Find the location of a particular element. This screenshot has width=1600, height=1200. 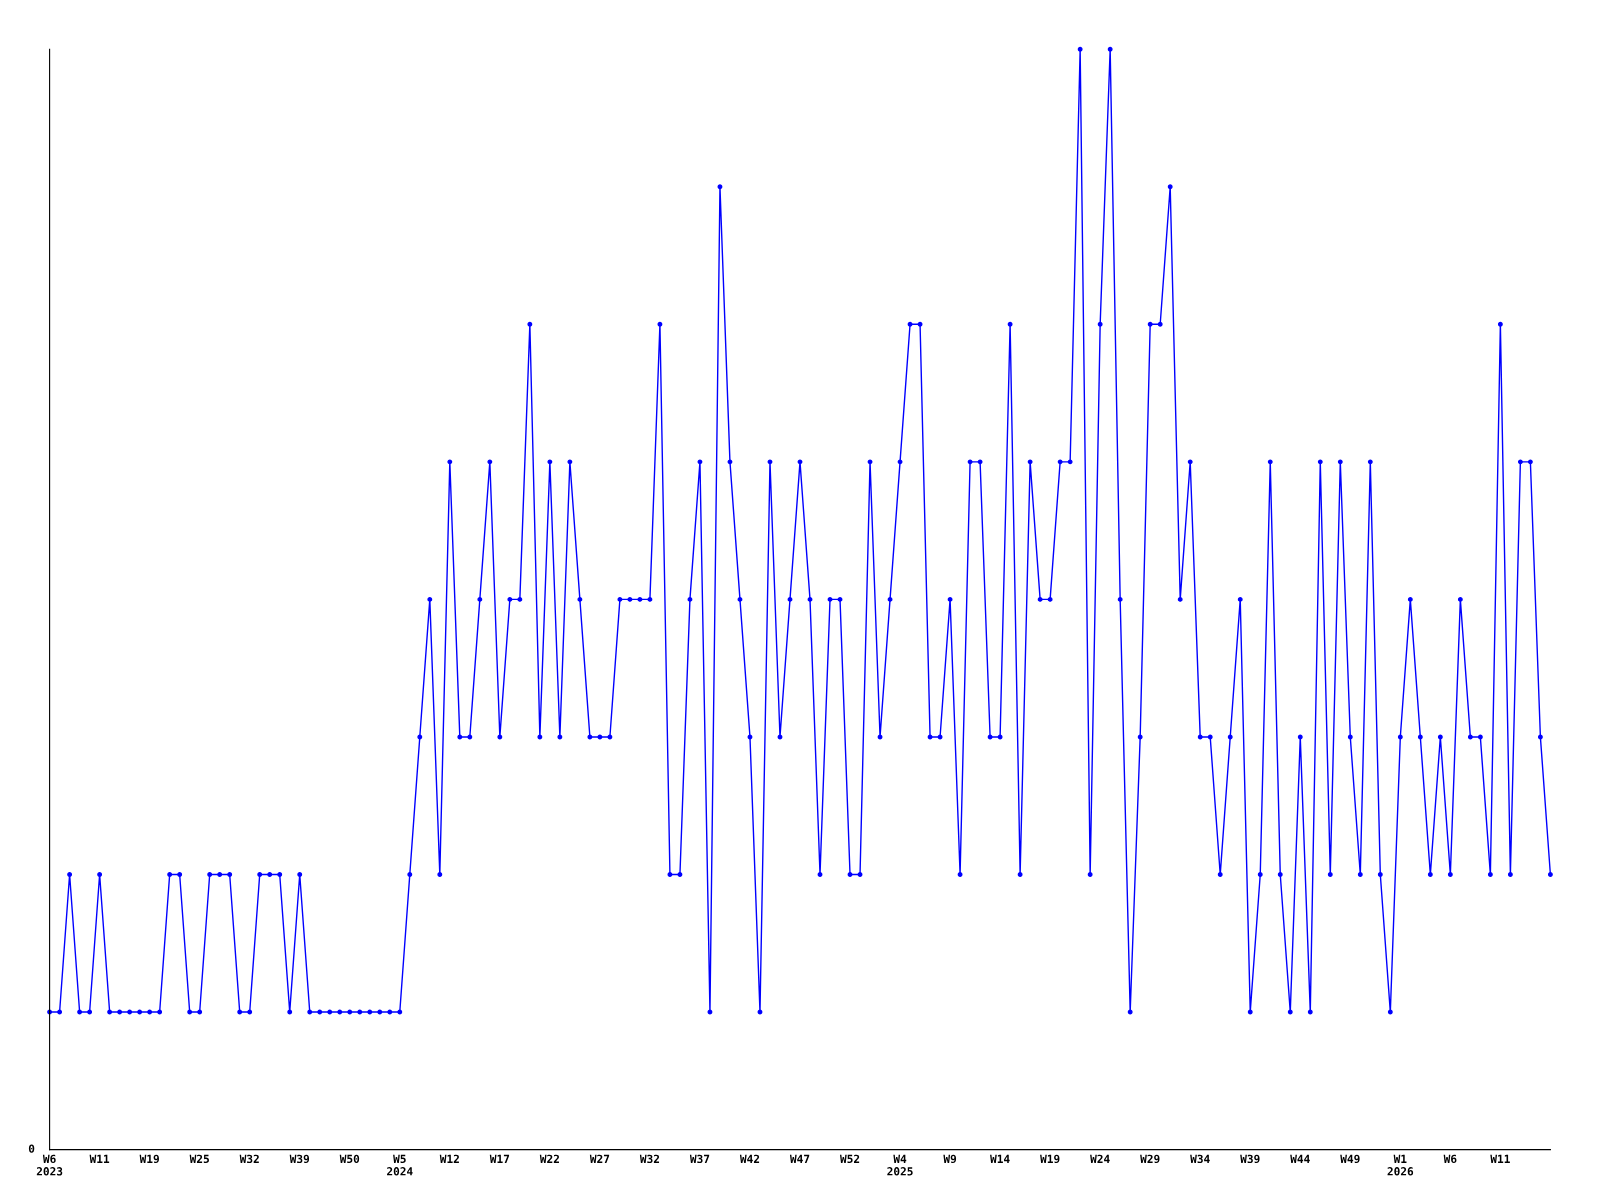

x-tick-label: W6 is located at coordinates (1450, 1159).